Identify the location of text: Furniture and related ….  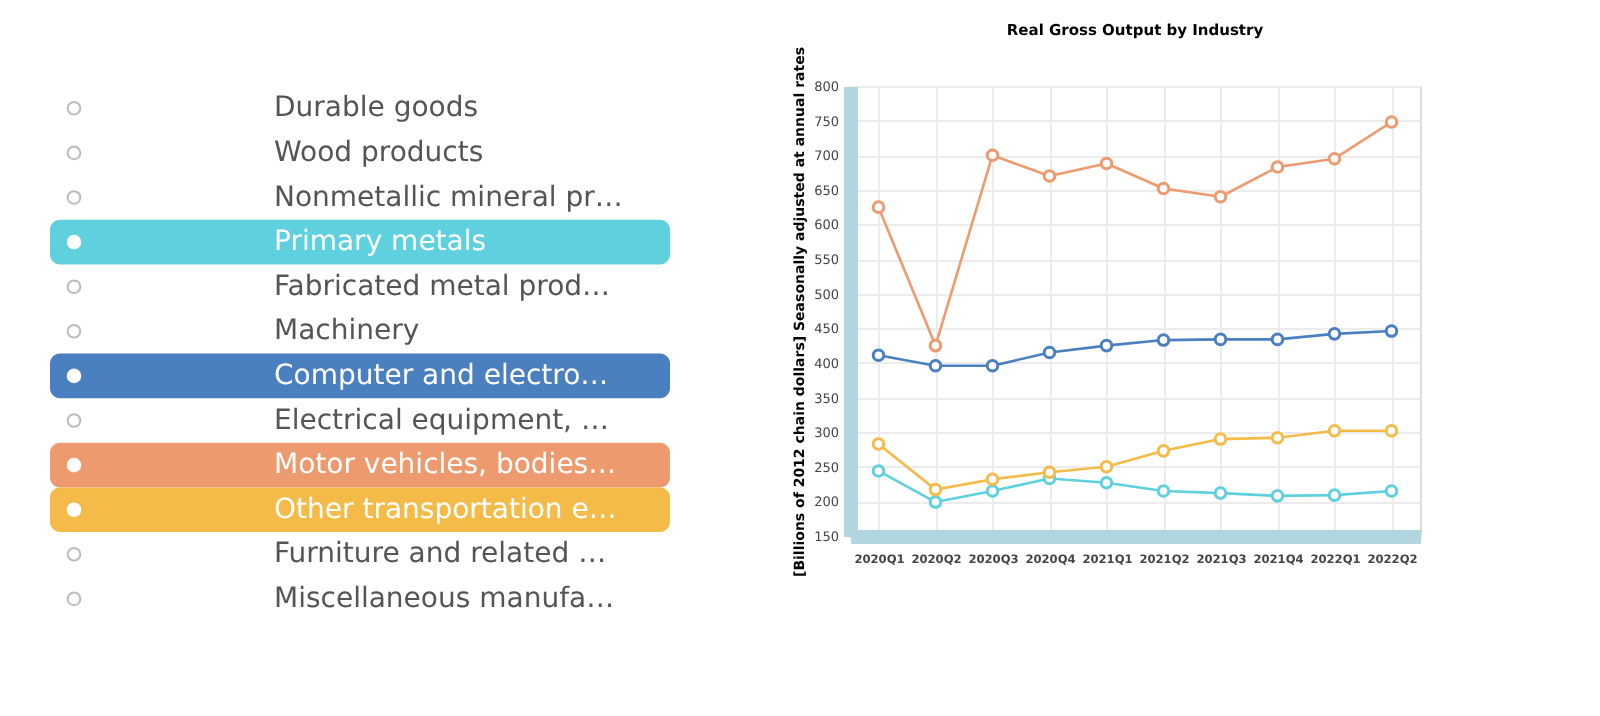
(440, 554).